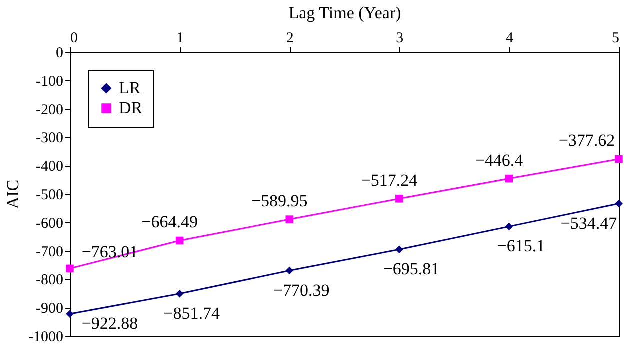 This screenshot has width=631, height=350. I want to click on data-label: −922.88, so click(110, 324).